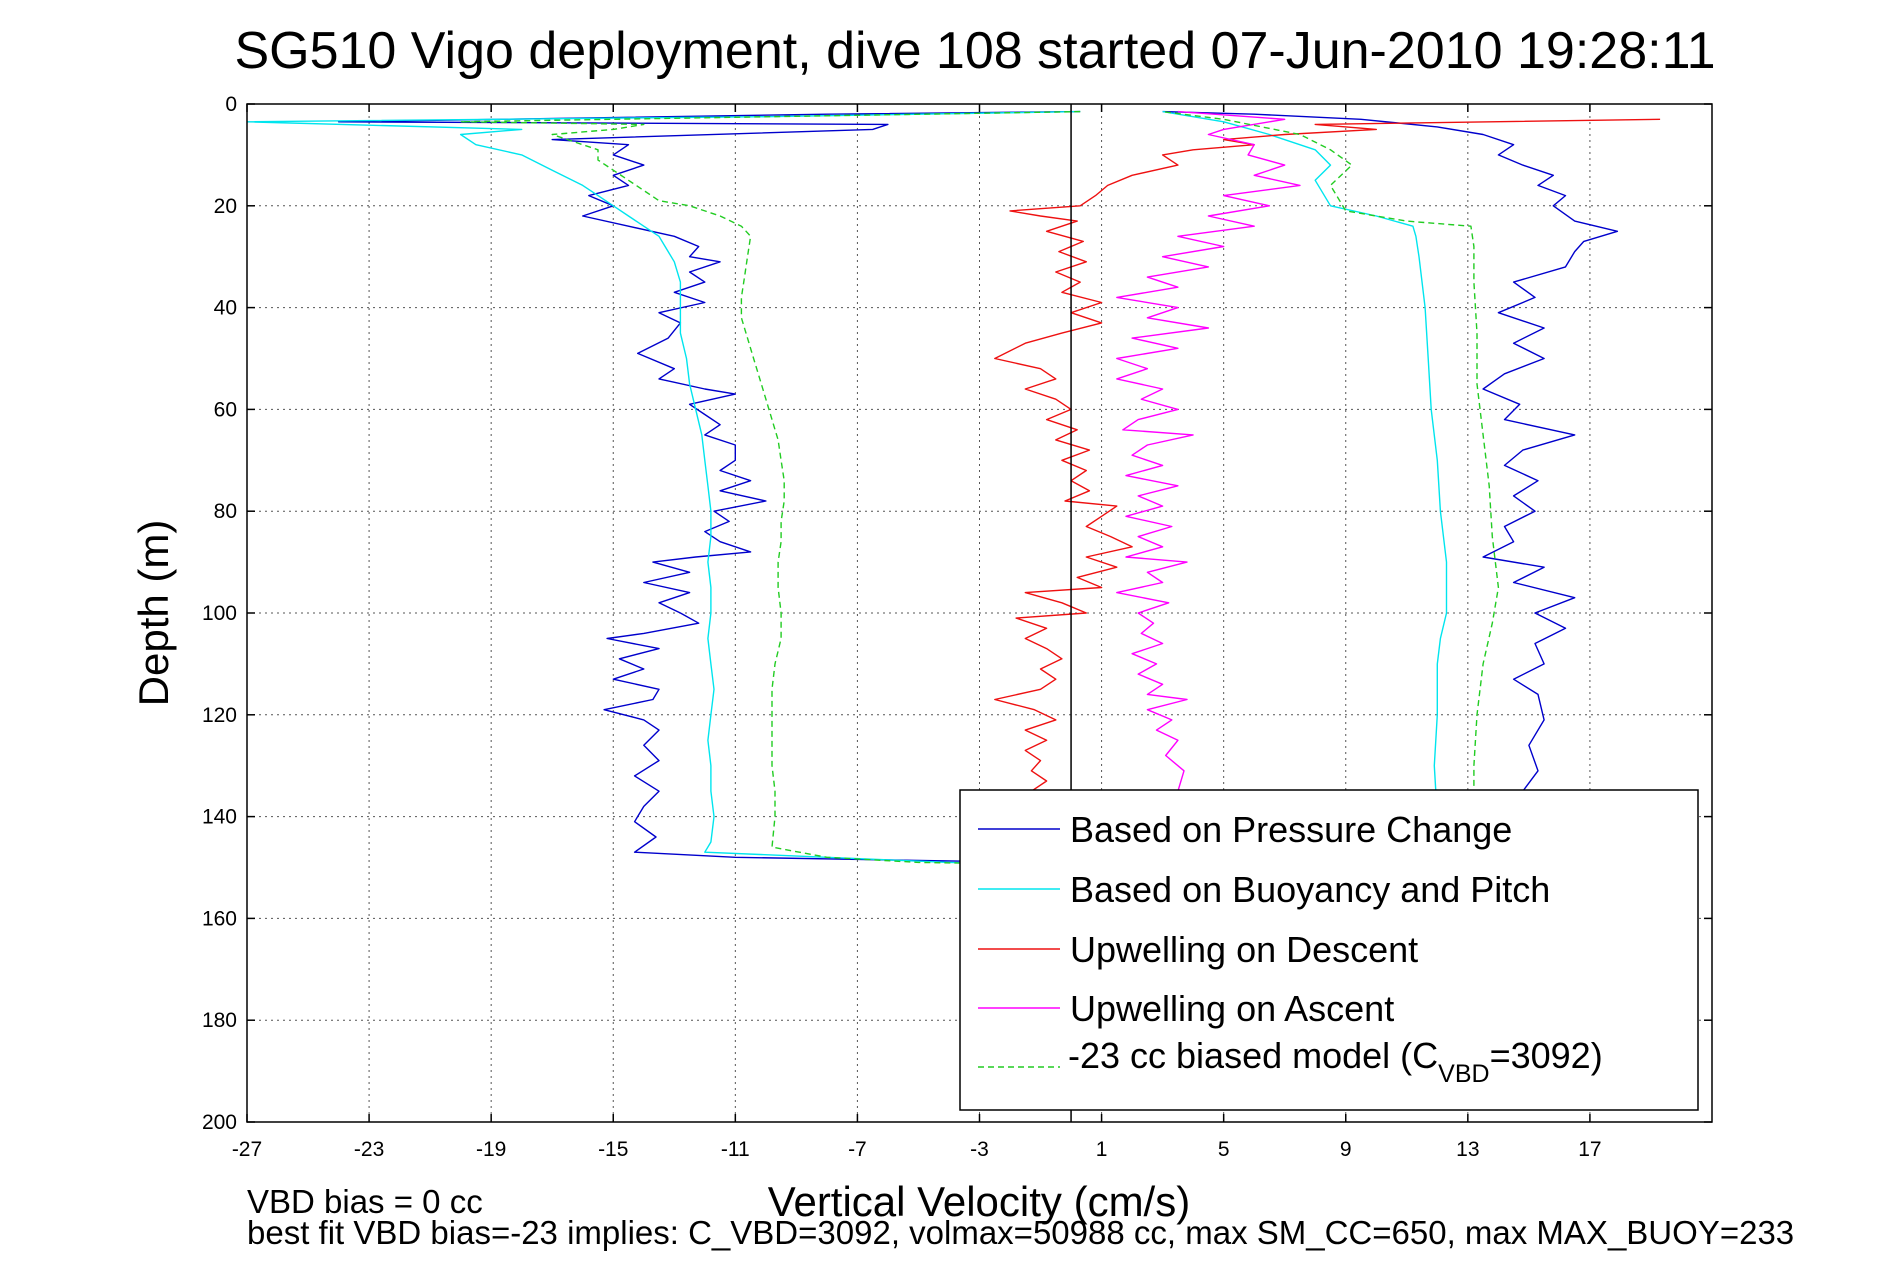 This screenshot has height=1262, width=1891. I want to click on y-tick-label: 20, so click(225, 206).